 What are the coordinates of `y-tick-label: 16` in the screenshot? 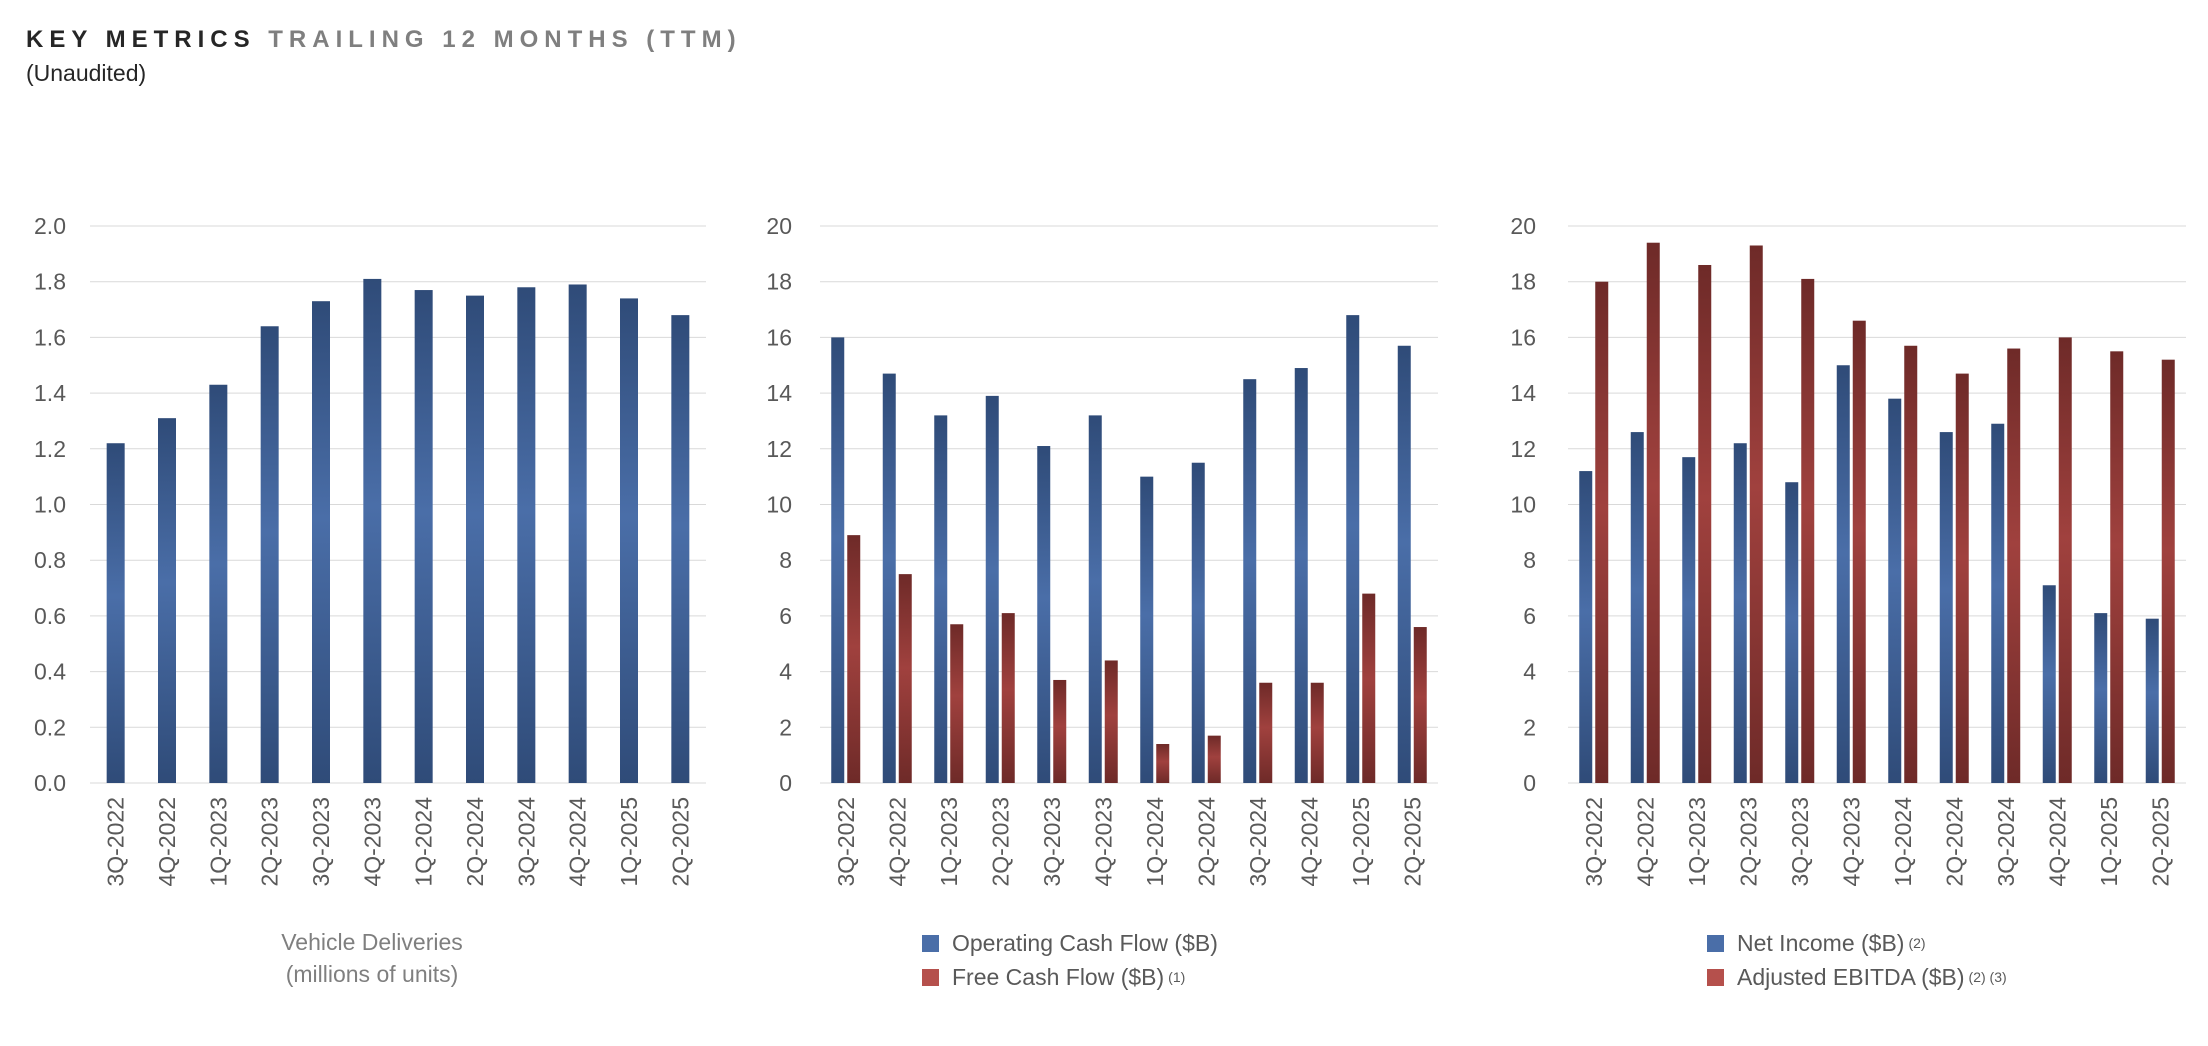 It's located at (779, 337).